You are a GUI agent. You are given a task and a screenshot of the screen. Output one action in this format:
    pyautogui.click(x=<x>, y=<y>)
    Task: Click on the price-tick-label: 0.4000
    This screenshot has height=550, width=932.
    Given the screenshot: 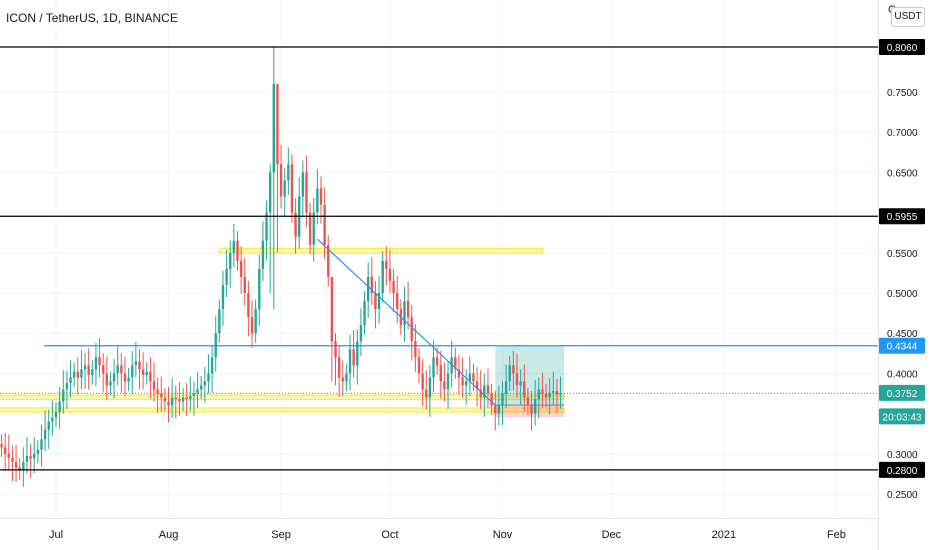 What is the action you would take?
    pyautogui.click(x=902, y=374)
    